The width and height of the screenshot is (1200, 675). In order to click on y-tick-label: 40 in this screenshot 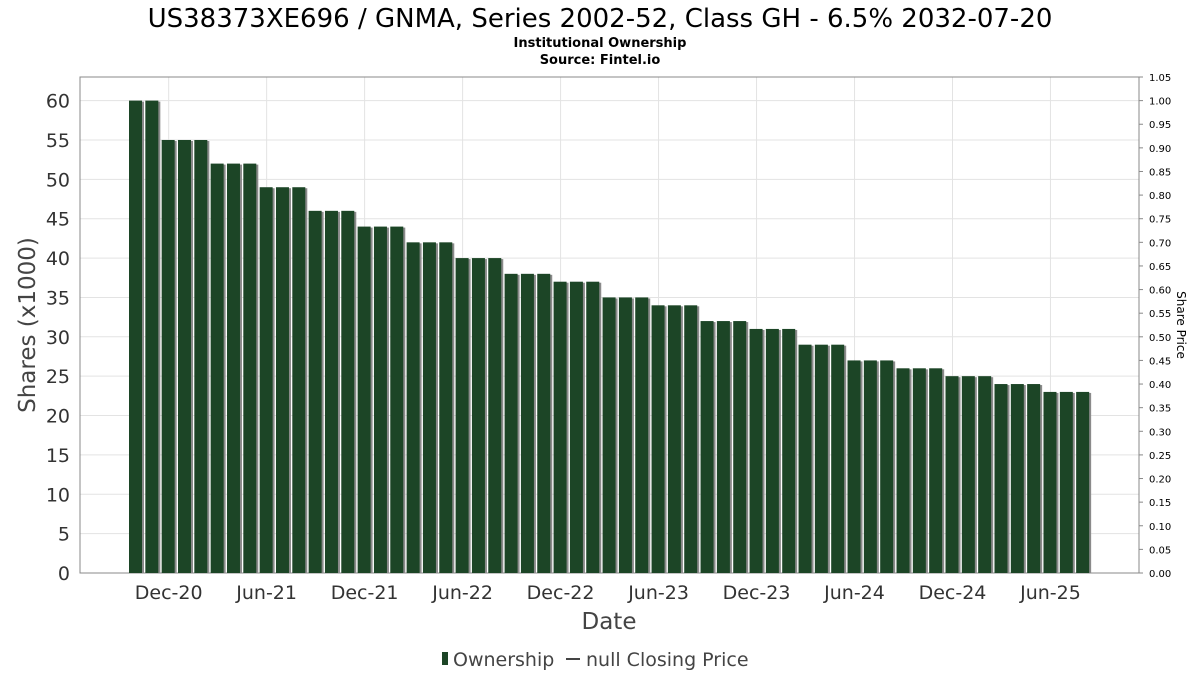, I will do `click(58, 259)`.